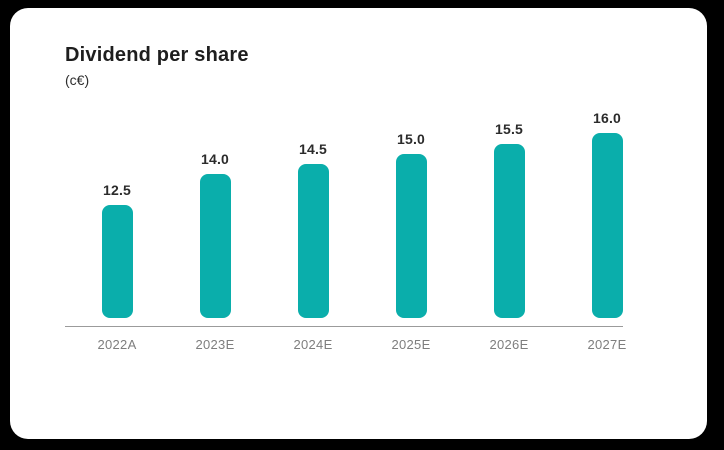  I want to click on x-tick-label-2026E: 2026E, so click(509, 344).